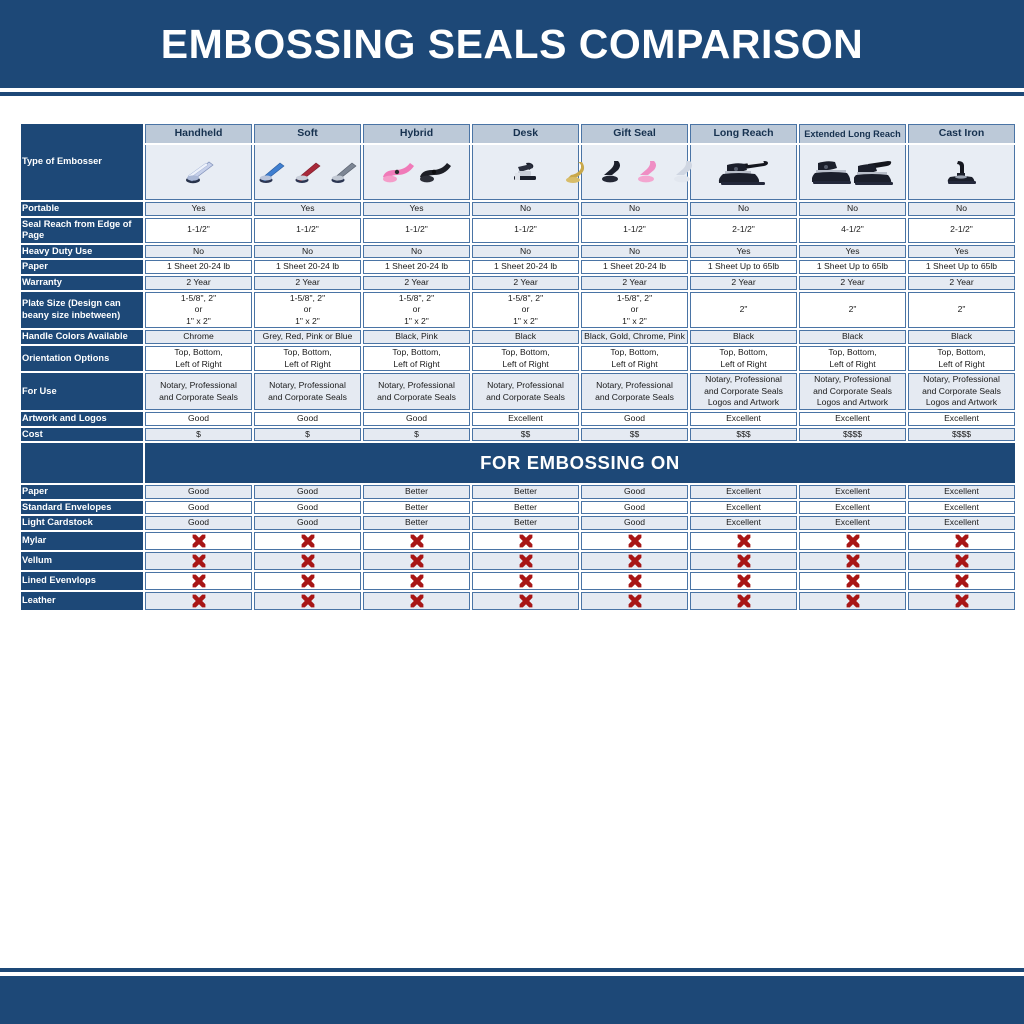 The width and height of the screenshot is (1024, 1024). I want to click on bottom-divider-rule, so click(512, 970).